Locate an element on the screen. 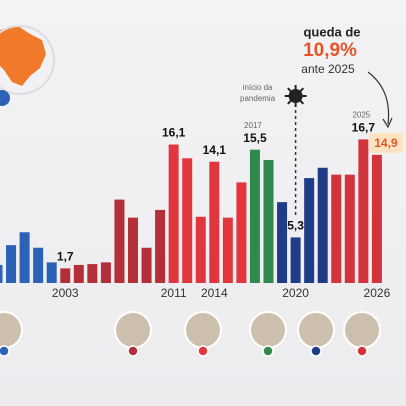 The height and width of the screenshot is (406, 406). bar-annotation: 2025 is located at coordinates (361, 114).